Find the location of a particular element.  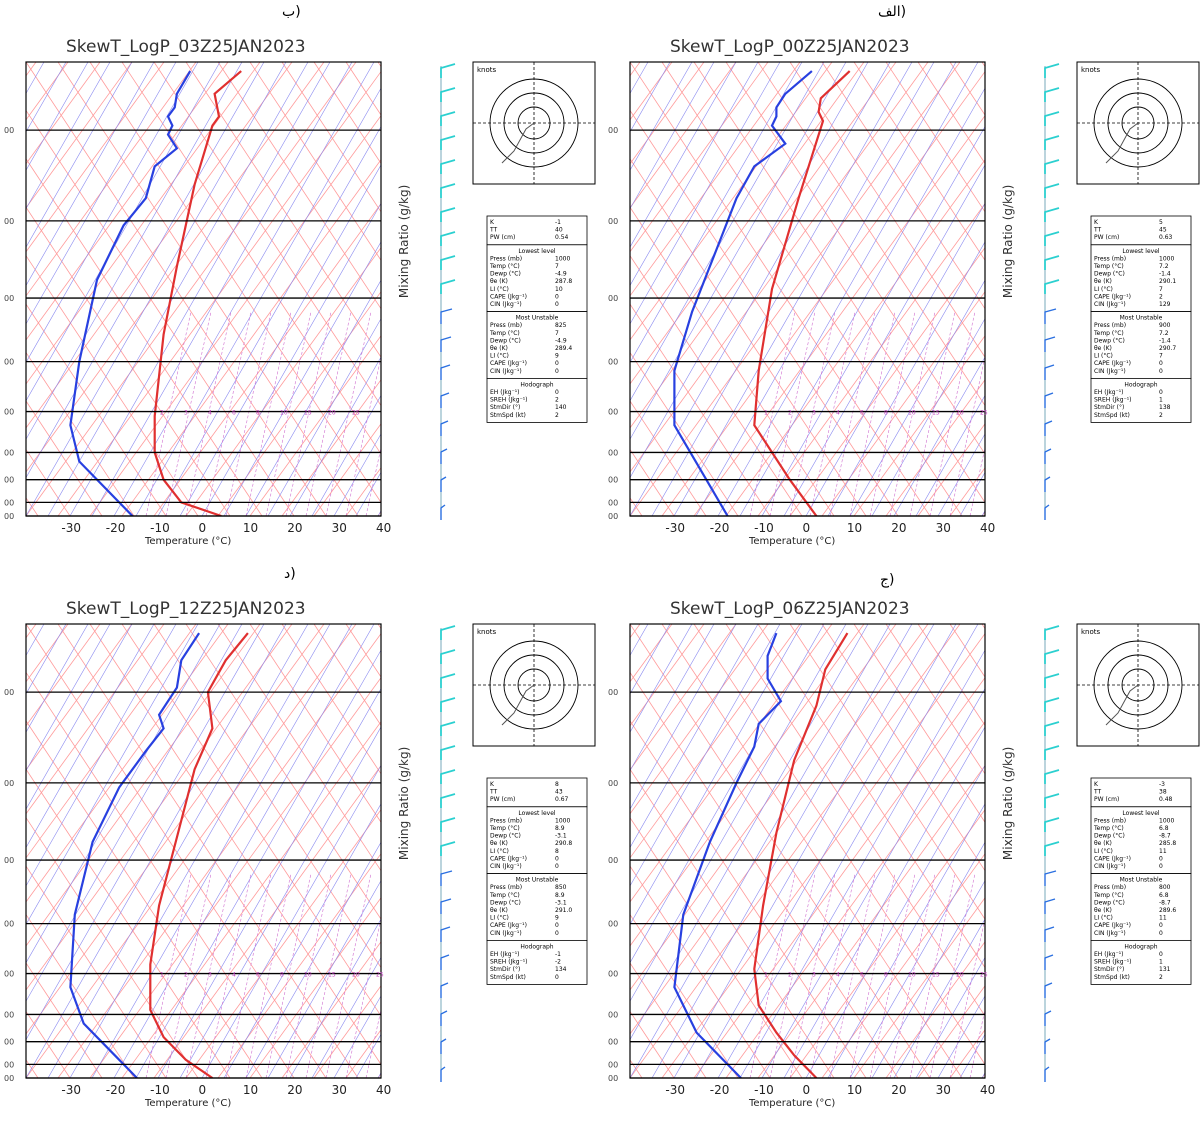

chart-title: SkewT_LogP_03Z25JAN2023 is located at coordinates (186, 47).